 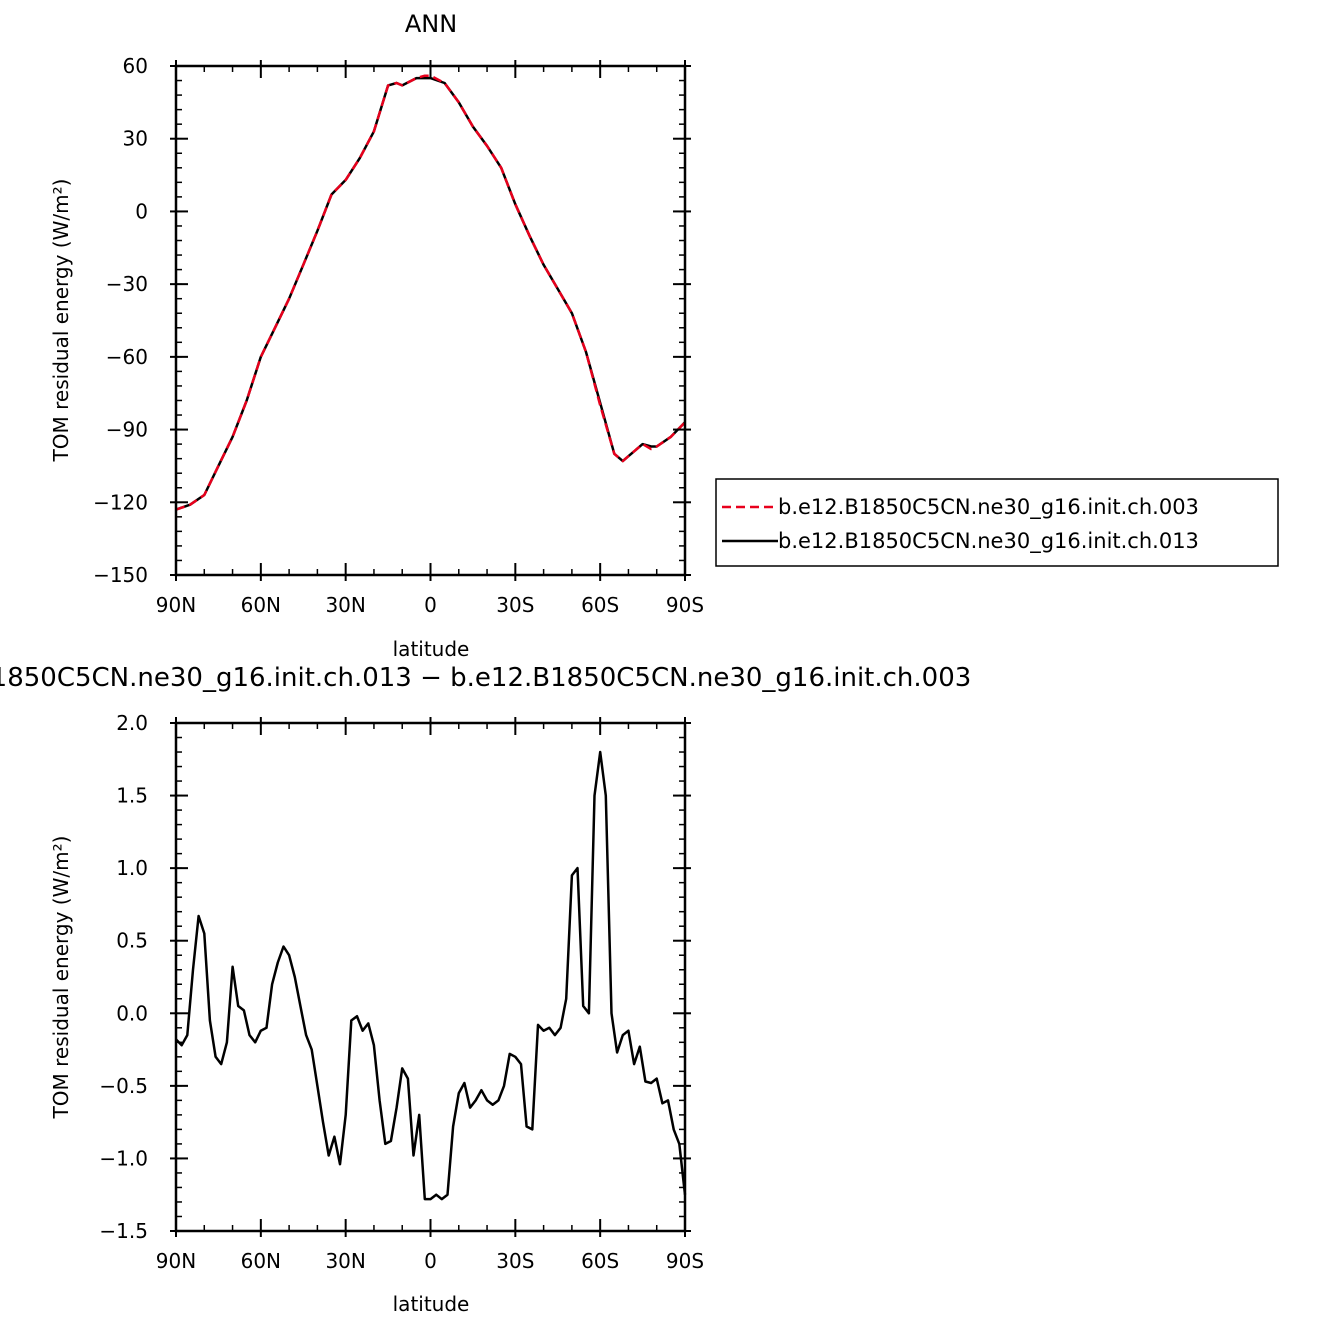 What do you see at coordinates (132, 868) in the screenshot?
I see `bottom-y-tick-label: 1.0` at bounding box center [132, 868].